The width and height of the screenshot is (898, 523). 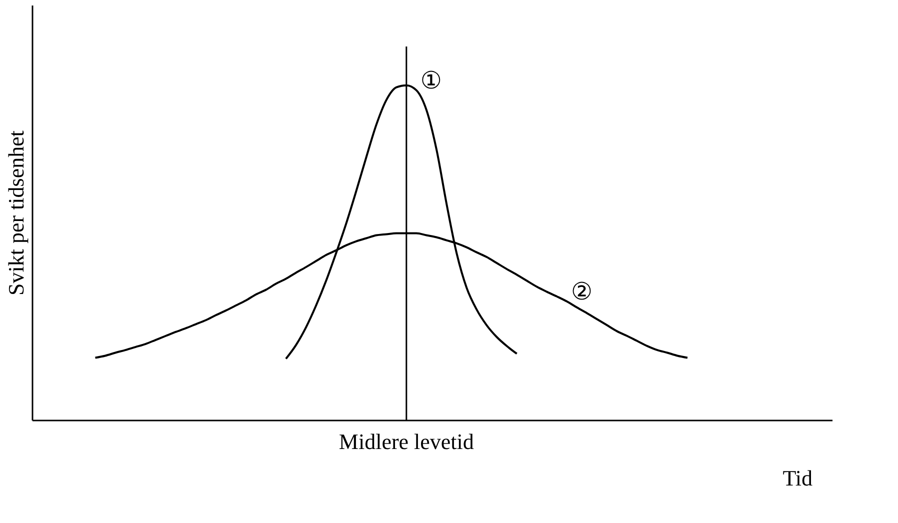 I want to click on series-label: ②, so click(x=581, y=292).